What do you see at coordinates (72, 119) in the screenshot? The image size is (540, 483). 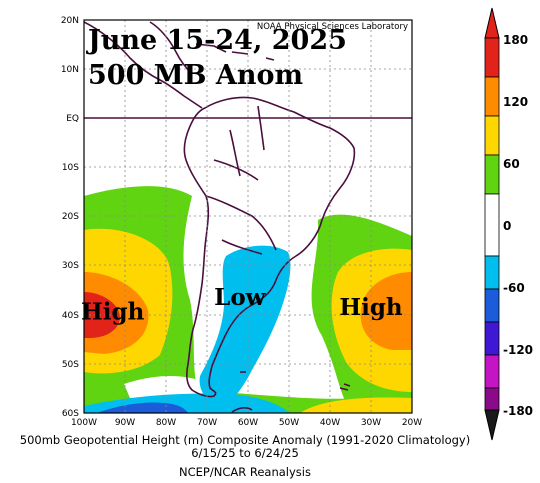 I see `lat-label: EQ` at bounding box center [72, 119].